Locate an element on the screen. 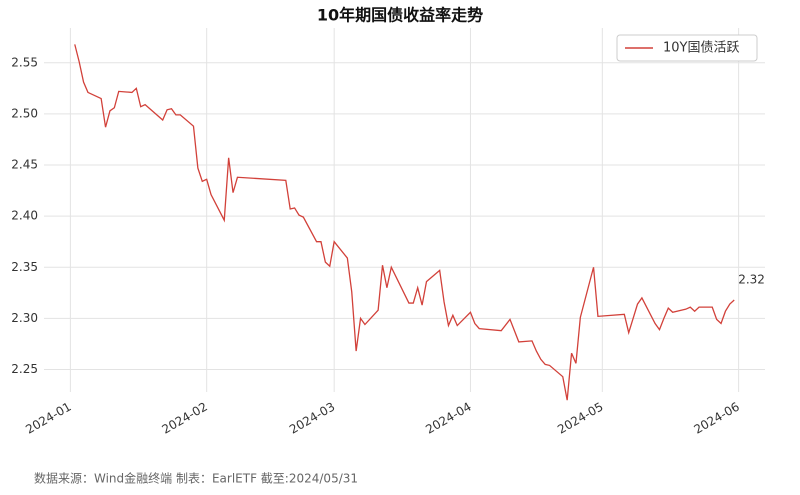  y-tick-label: 2.55 is located at coordinates (24, 62).